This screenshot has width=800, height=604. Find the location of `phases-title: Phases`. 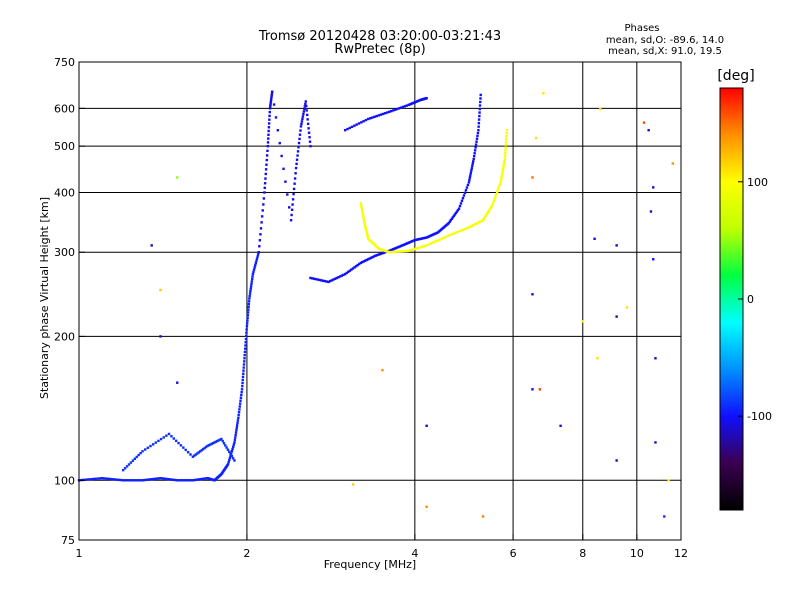

phases-title: Phases is located at coordinates (641, 28).